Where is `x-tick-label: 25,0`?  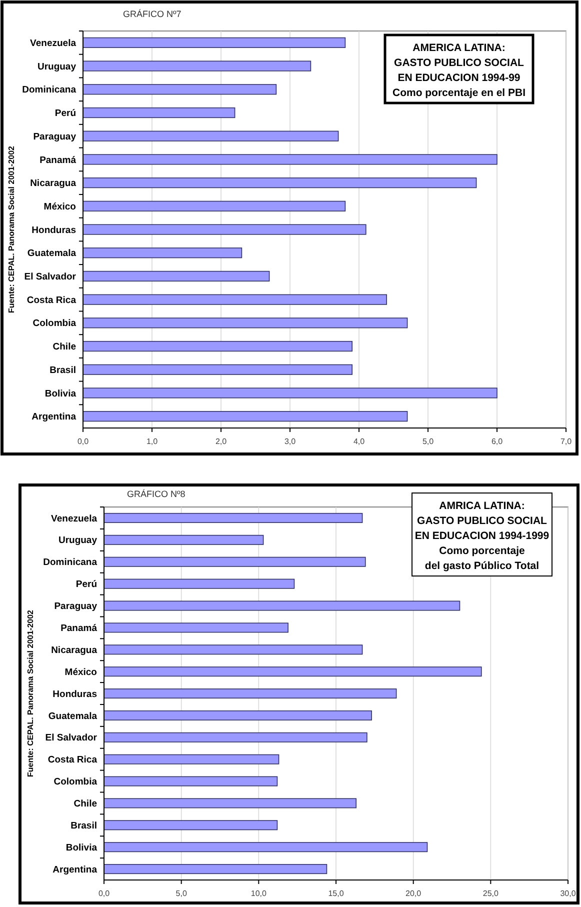 x-tick-label: 25,0 is located at coordinates (490, 893).